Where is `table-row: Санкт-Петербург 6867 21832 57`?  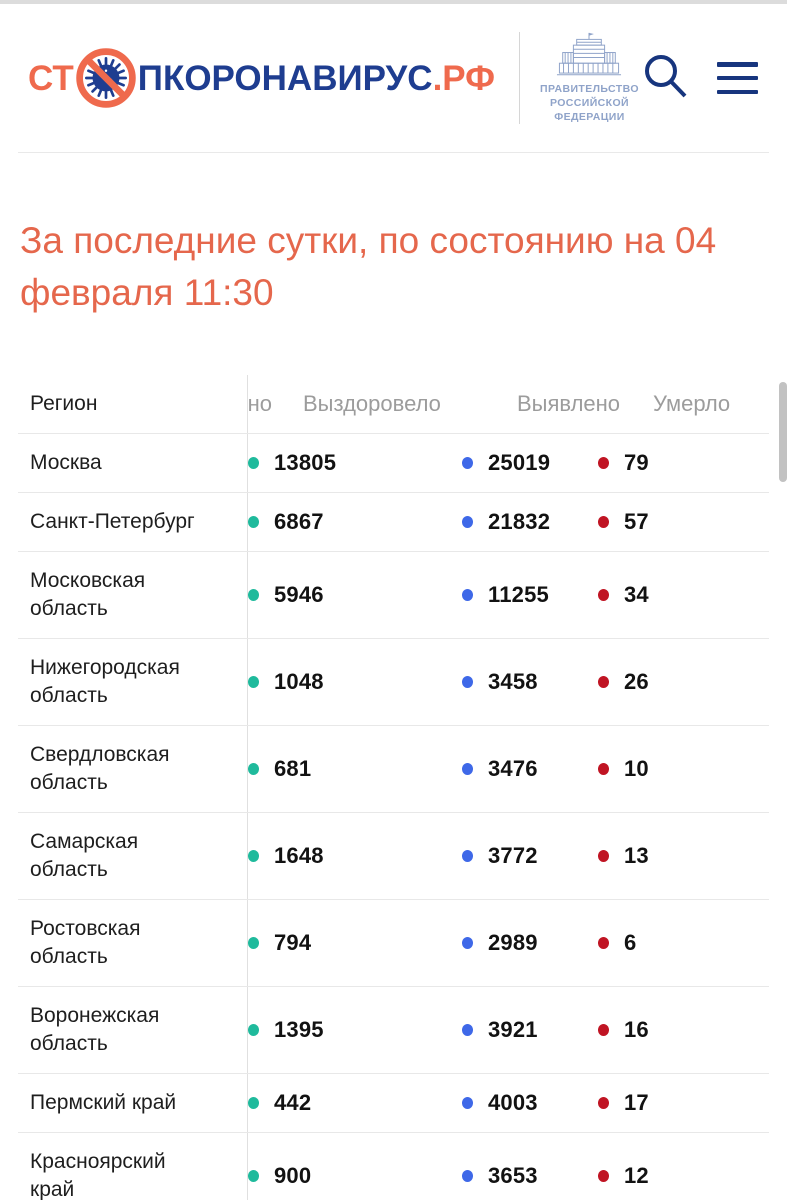 table-row: Санкт-Петербург 6867 21832 57 is located at coordinates (393, 522).